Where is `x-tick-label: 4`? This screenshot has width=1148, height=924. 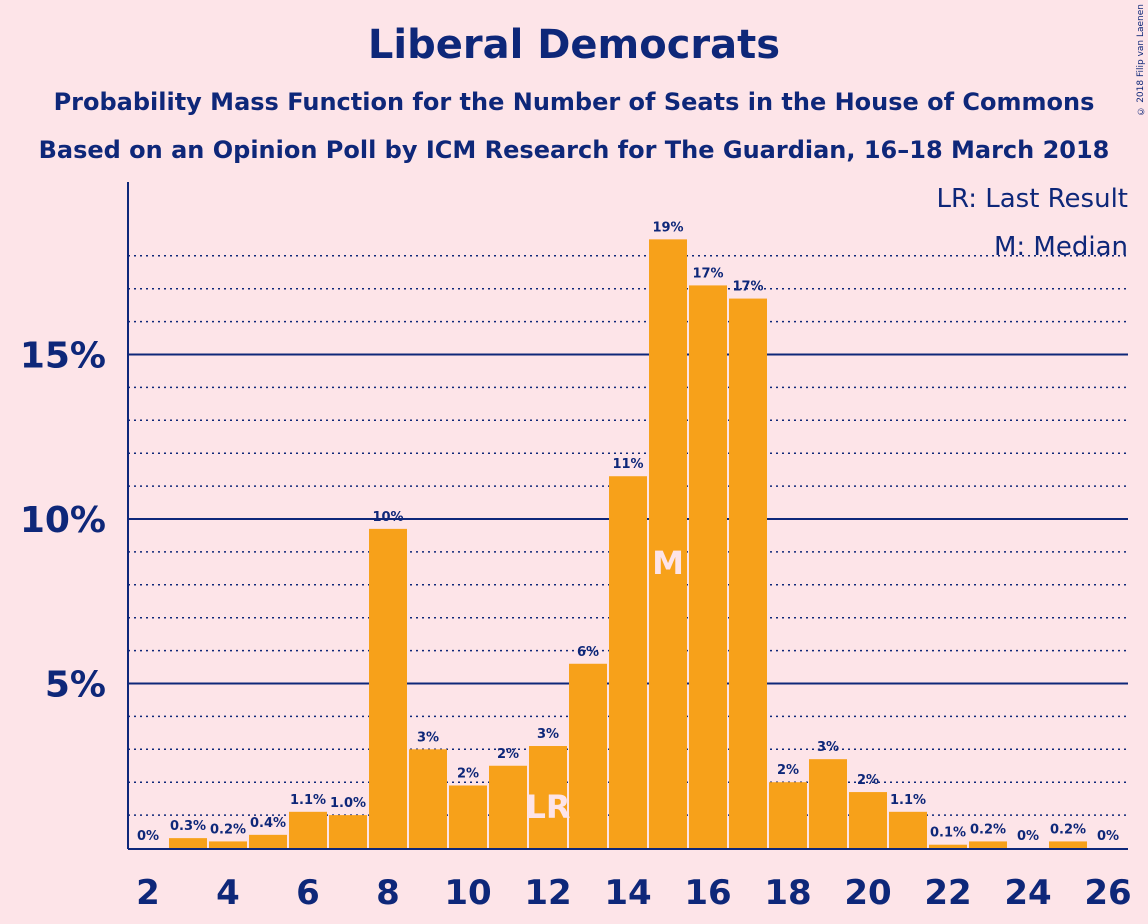
x-tick-label: 4 is located at coordinates (228, 893).